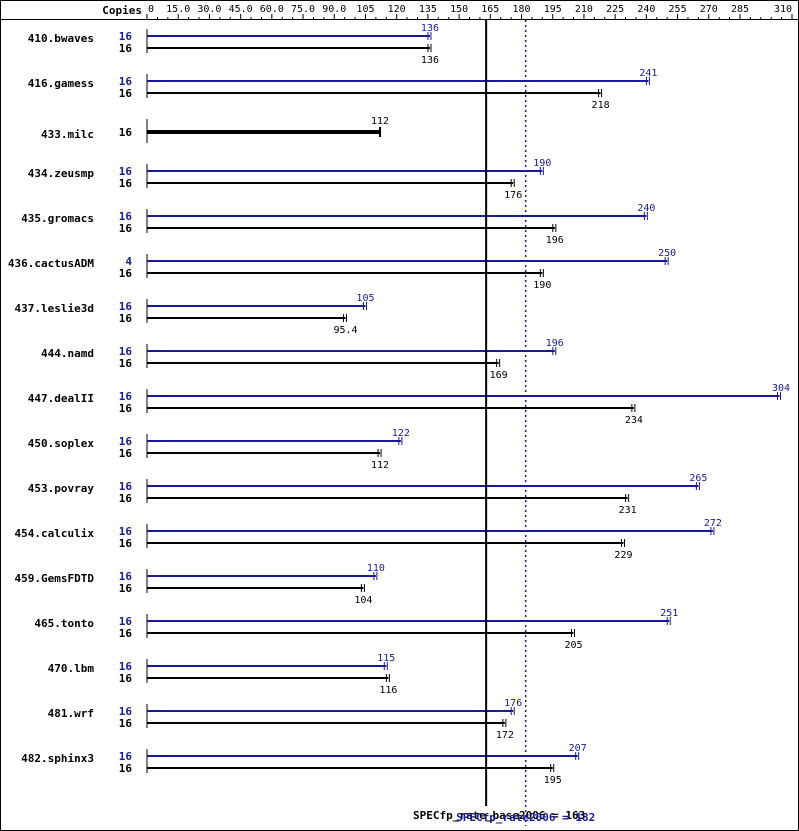 The width and height of the screenshot is (799, 831). What do you see at coordinates (64, 623) in the screenshot?
I see `benchmark-label: 465.tonto` at bounding box center [64, 623].